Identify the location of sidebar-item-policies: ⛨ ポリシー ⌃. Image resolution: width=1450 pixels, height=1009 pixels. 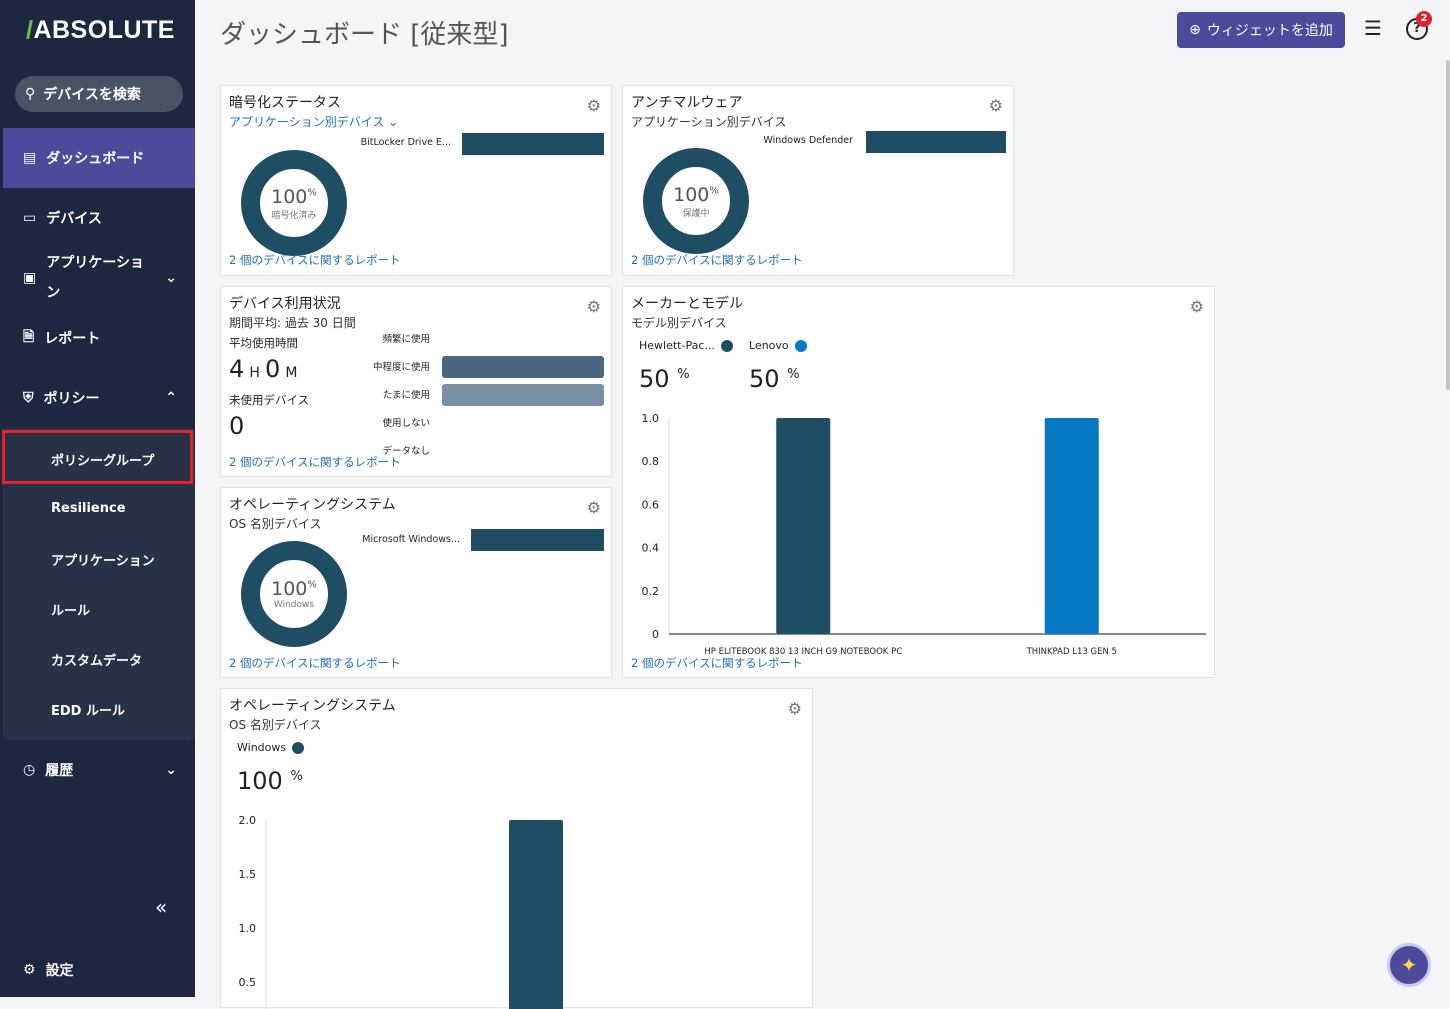
(100, 398).